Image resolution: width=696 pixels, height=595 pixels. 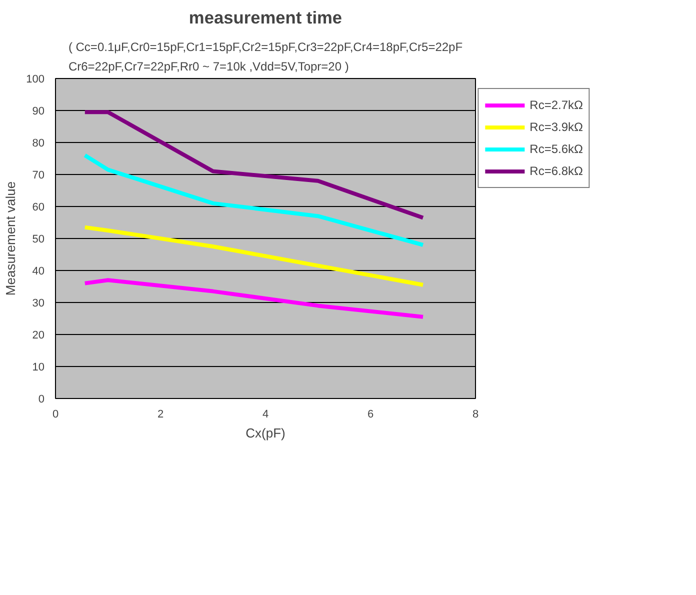 What do you see at coordinates (38, 336) in the screenshot?
I see `y-tick-label: 20` at bounding box center [38, 336].